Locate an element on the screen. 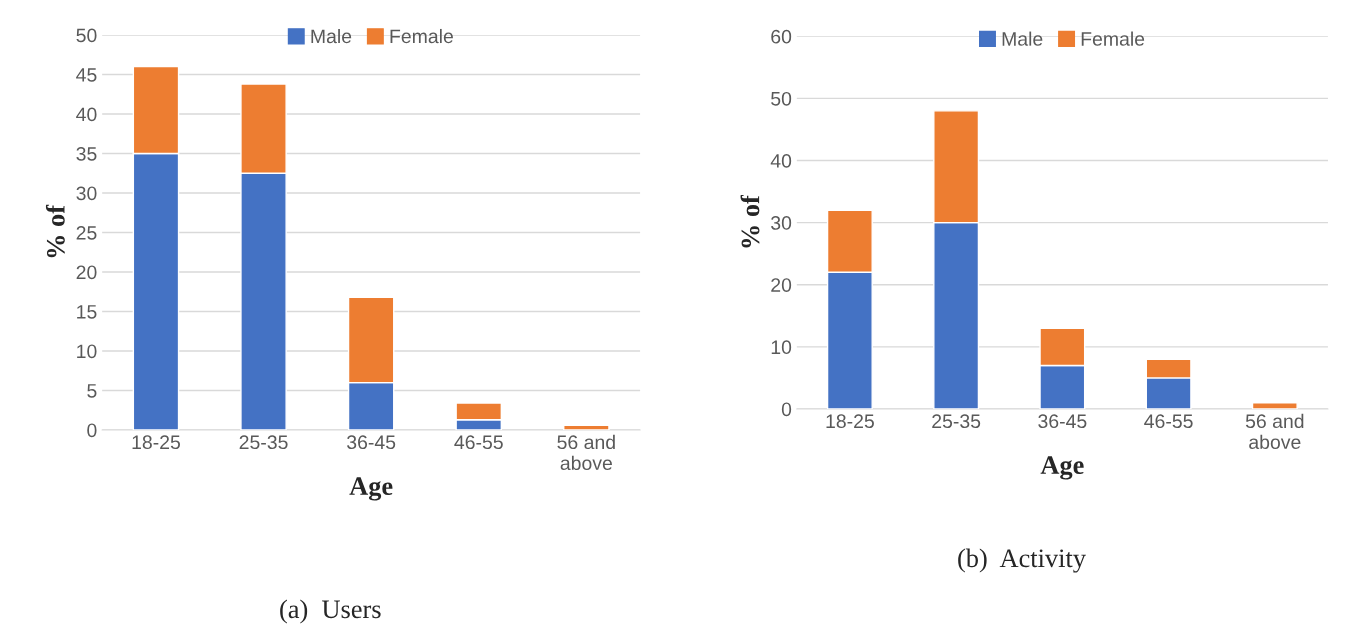 This screenshot has width=1362, height=637. y-tick-label: 15 is located at coordinates (87, 312).